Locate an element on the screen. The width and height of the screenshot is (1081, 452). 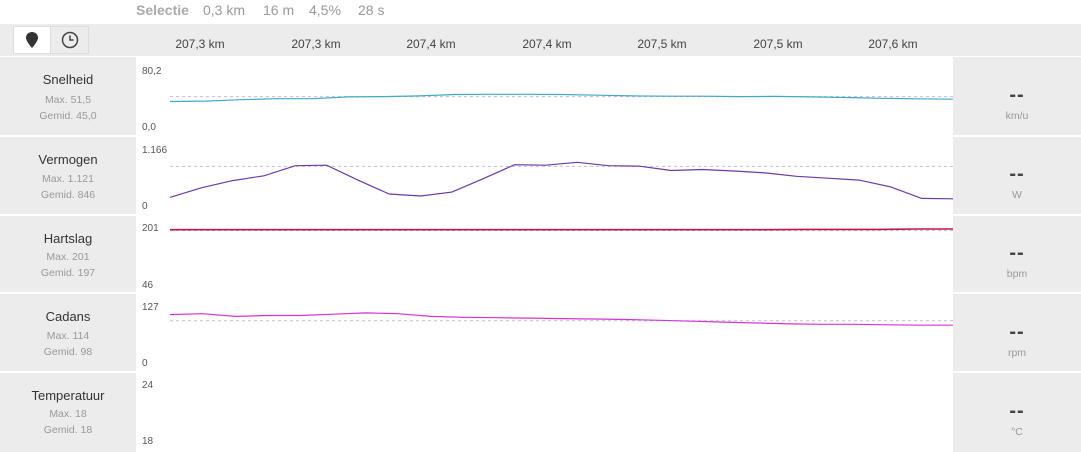
unit-label: rpm is located at coordinates (1017, 353).